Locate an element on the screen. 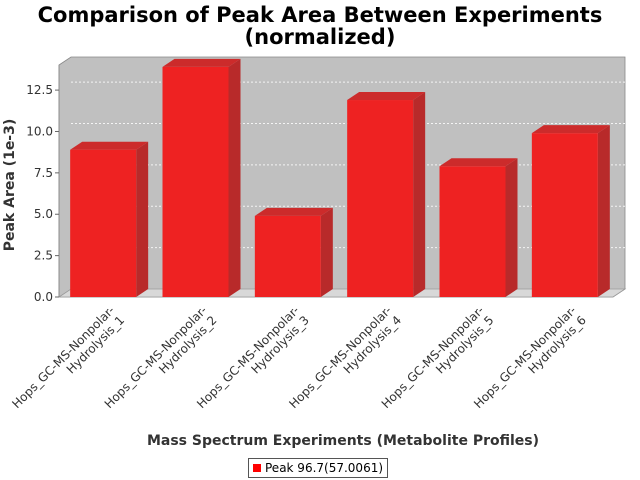  y-axis-label: Peak Area (1e-3) is located at coordinates (10, 185).